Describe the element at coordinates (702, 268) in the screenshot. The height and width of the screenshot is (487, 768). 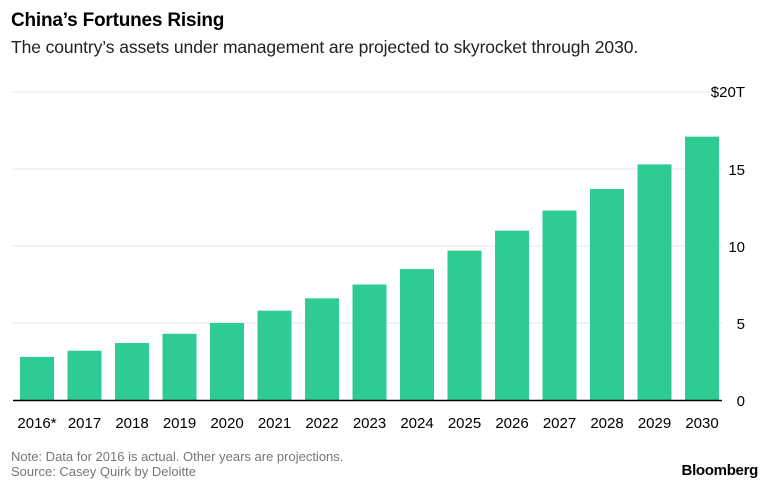
I see `bar-2030` at that location.